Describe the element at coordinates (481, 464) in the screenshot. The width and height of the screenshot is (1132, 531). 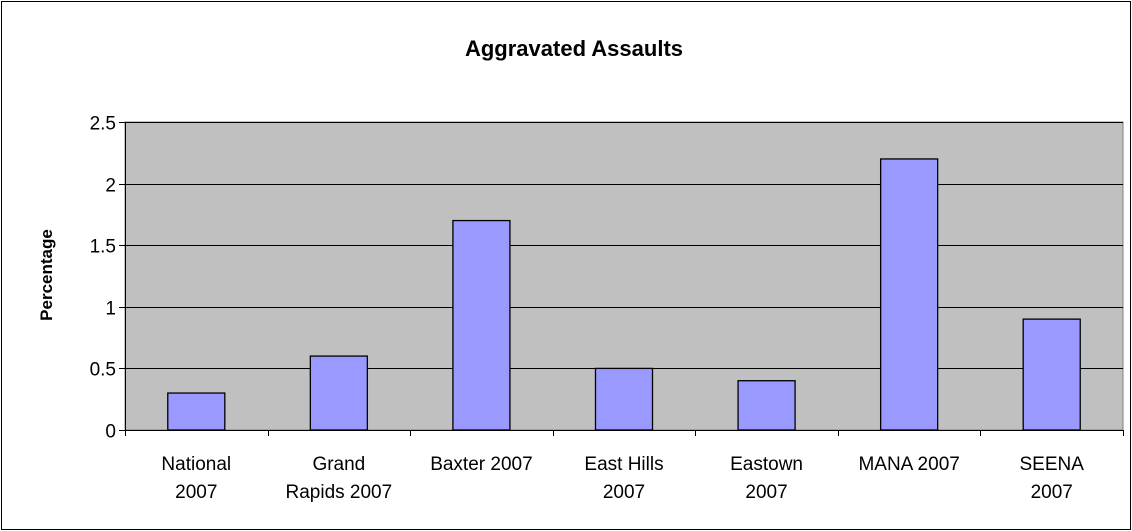
I see `x-tick-label: Baxter 2007` at that location.